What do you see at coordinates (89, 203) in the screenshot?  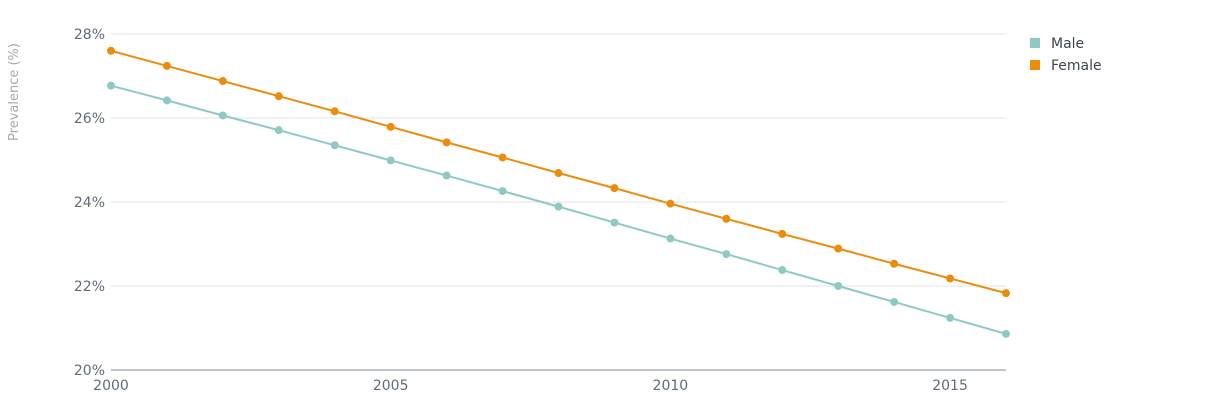 I see `y-tick-label: 24%` at bounding box center [89, 203].